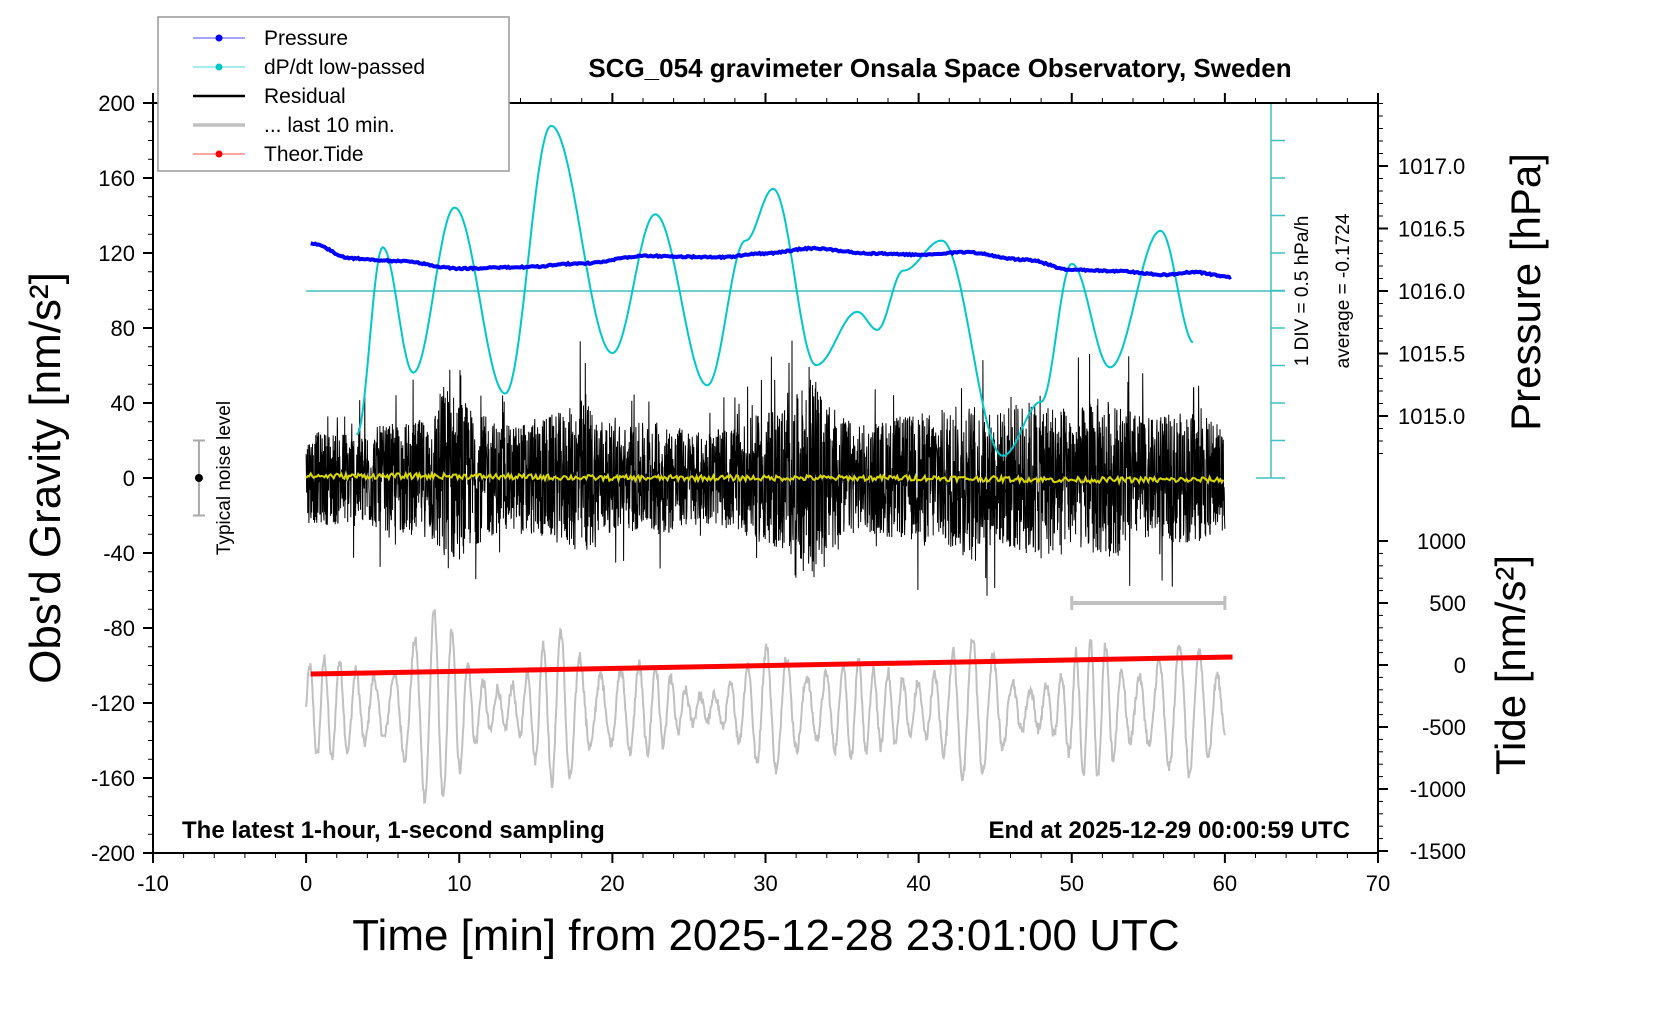 This screenshot has height=1020, width=1660. Describe the element at coordinates (306, 38) in the screenshot. I see `legend-label: Pressure` at that location.